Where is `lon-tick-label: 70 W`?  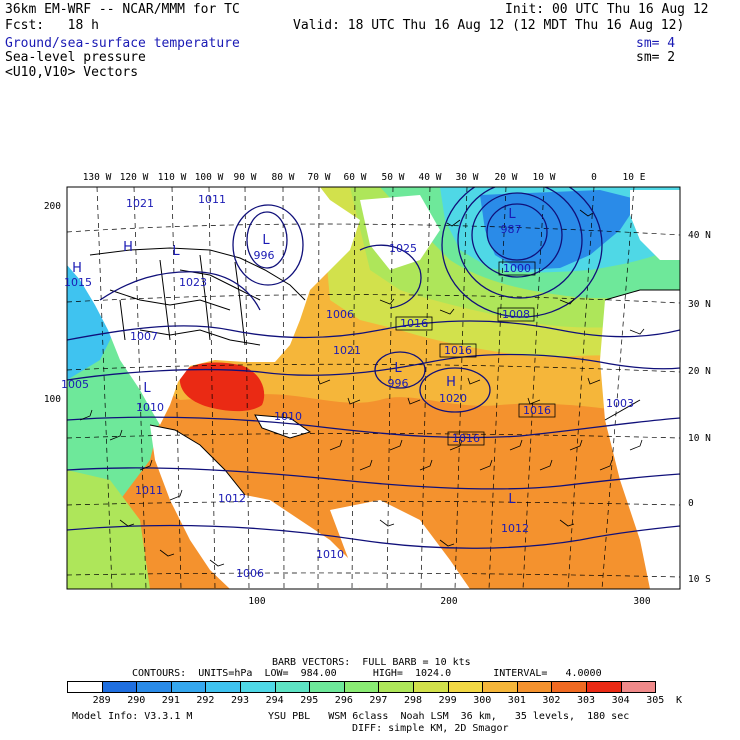 lon-tick-label: 70 W is located at coordinates (319, 177).